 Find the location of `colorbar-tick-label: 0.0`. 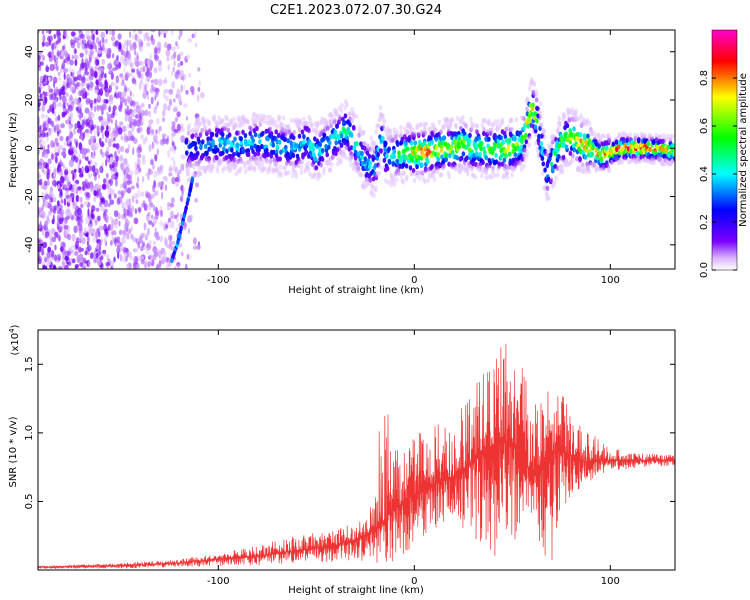

colorbar-tick-label: 0.0 is located at coordinates (704, 270).